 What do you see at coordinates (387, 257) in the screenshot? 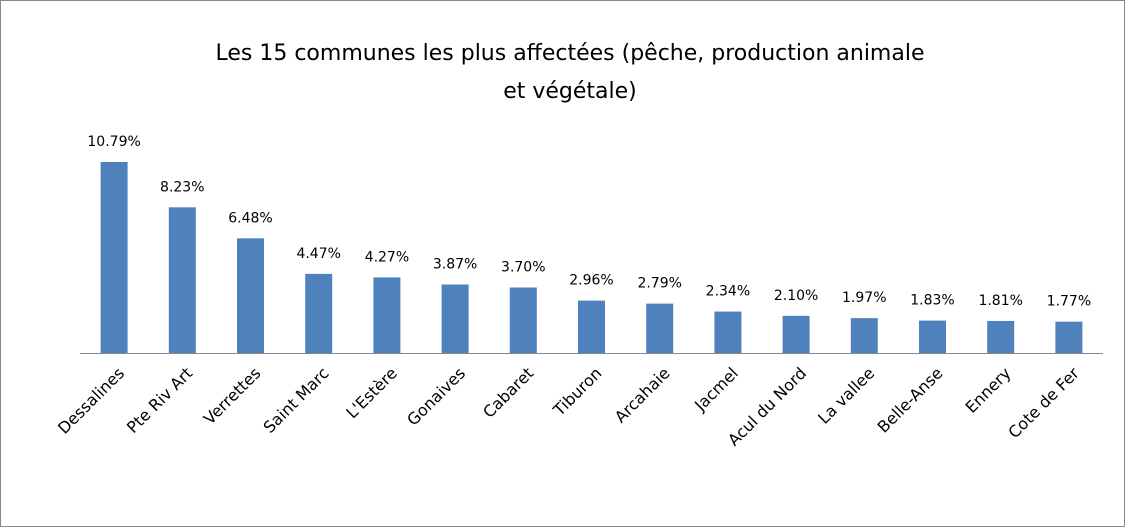
I see `value-label: 4.27%` at bounding box center [387, 257].